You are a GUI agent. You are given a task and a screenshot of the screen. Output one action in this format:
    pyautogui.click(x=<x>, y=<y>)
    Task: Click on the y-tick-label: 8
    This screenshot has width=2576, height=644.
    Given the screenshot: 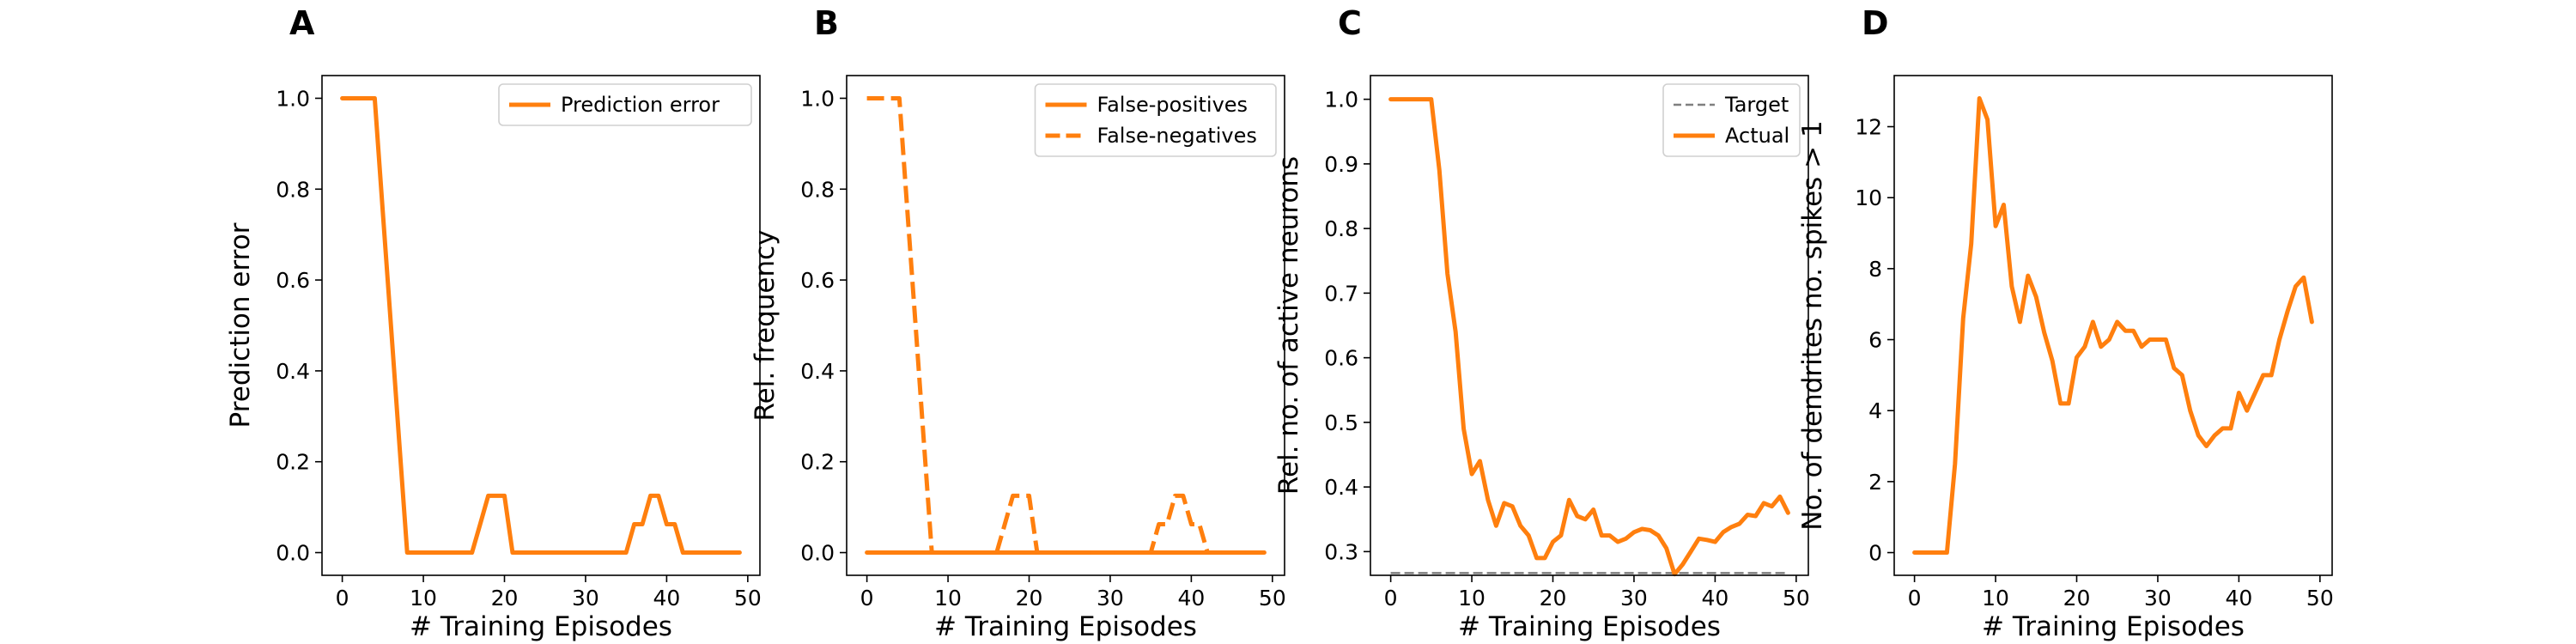 What is the action you would take?
    pyautogui.click(x=1875, y=269)
    